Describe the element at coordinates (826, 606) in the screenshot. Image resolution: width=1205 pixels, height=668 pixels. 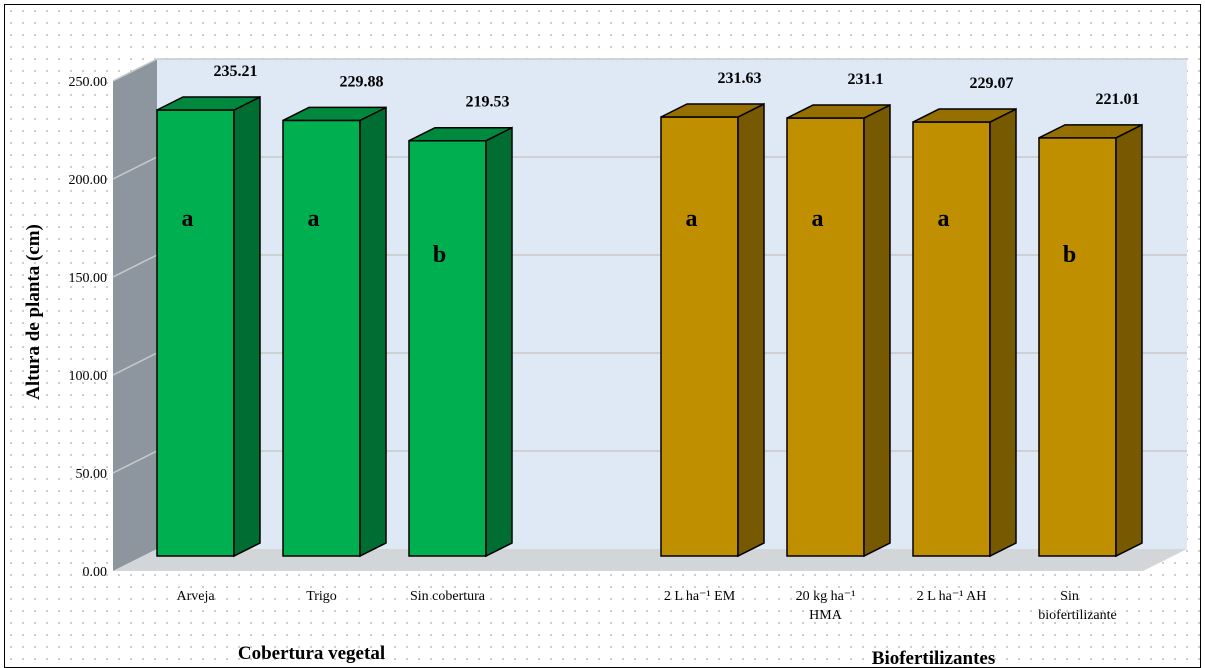
I see `x-tick-label: 20 kg ha⁻¹ HMA` at that location.